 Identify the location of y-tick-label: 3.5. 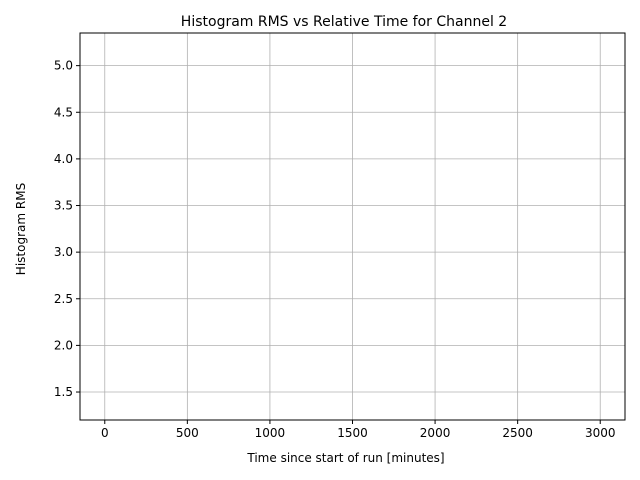
(63, 206).